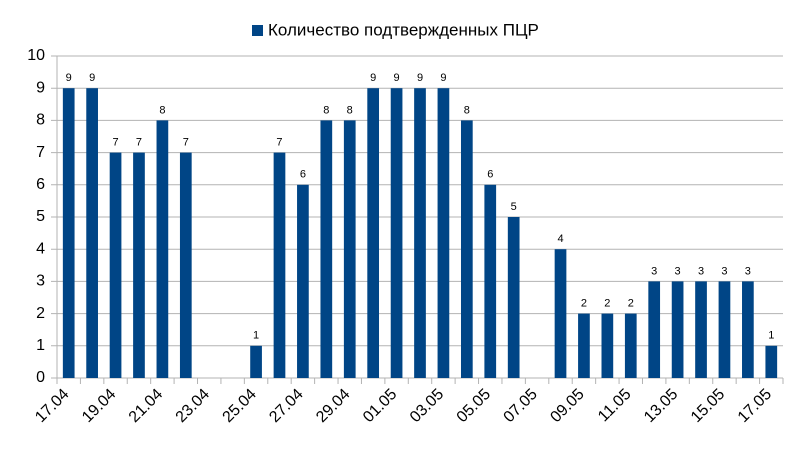  Describe the element at coordinates (40, 248) in the screenshot. I see `y-tick-label: 4` at that location.